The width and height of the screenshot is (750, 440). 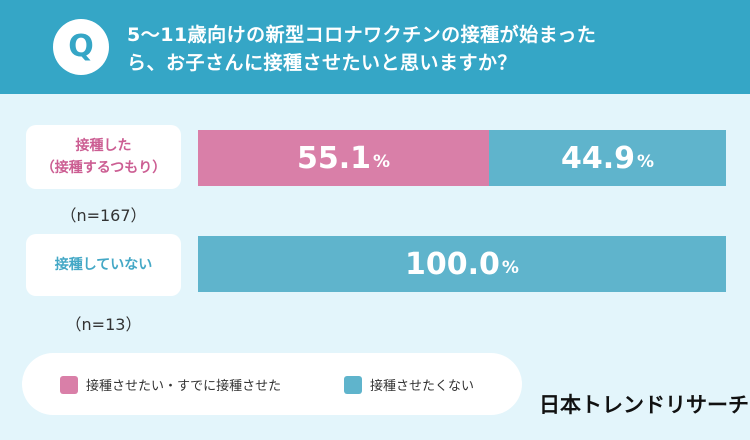 What do you see at coordinates (333, 158) in the screenshot?
I see `data-label-value: 55.1` at bounding box center [333, 158].